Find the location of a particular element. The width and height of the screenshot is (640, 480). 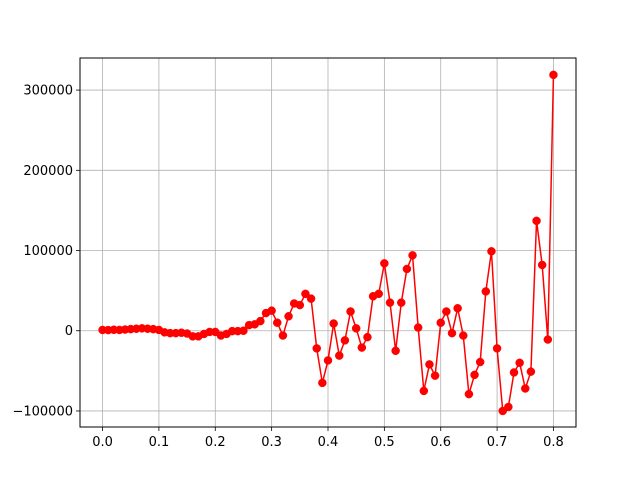

y-axis: −100000 0 100000 200000 300000 is located at coordinates (46, 251).